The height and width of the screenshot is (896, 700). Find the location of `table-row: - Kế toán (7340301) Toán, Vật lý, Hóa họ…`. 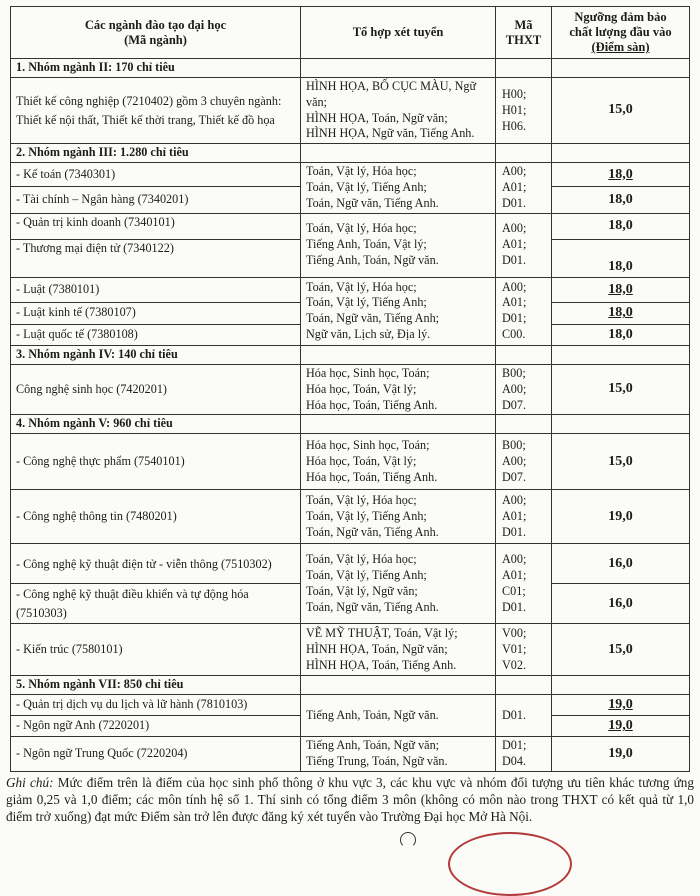

table-row: - Kế toán (7340301) Toán, Vật lý, Hóa họ… is located at coordinates (350, 188).